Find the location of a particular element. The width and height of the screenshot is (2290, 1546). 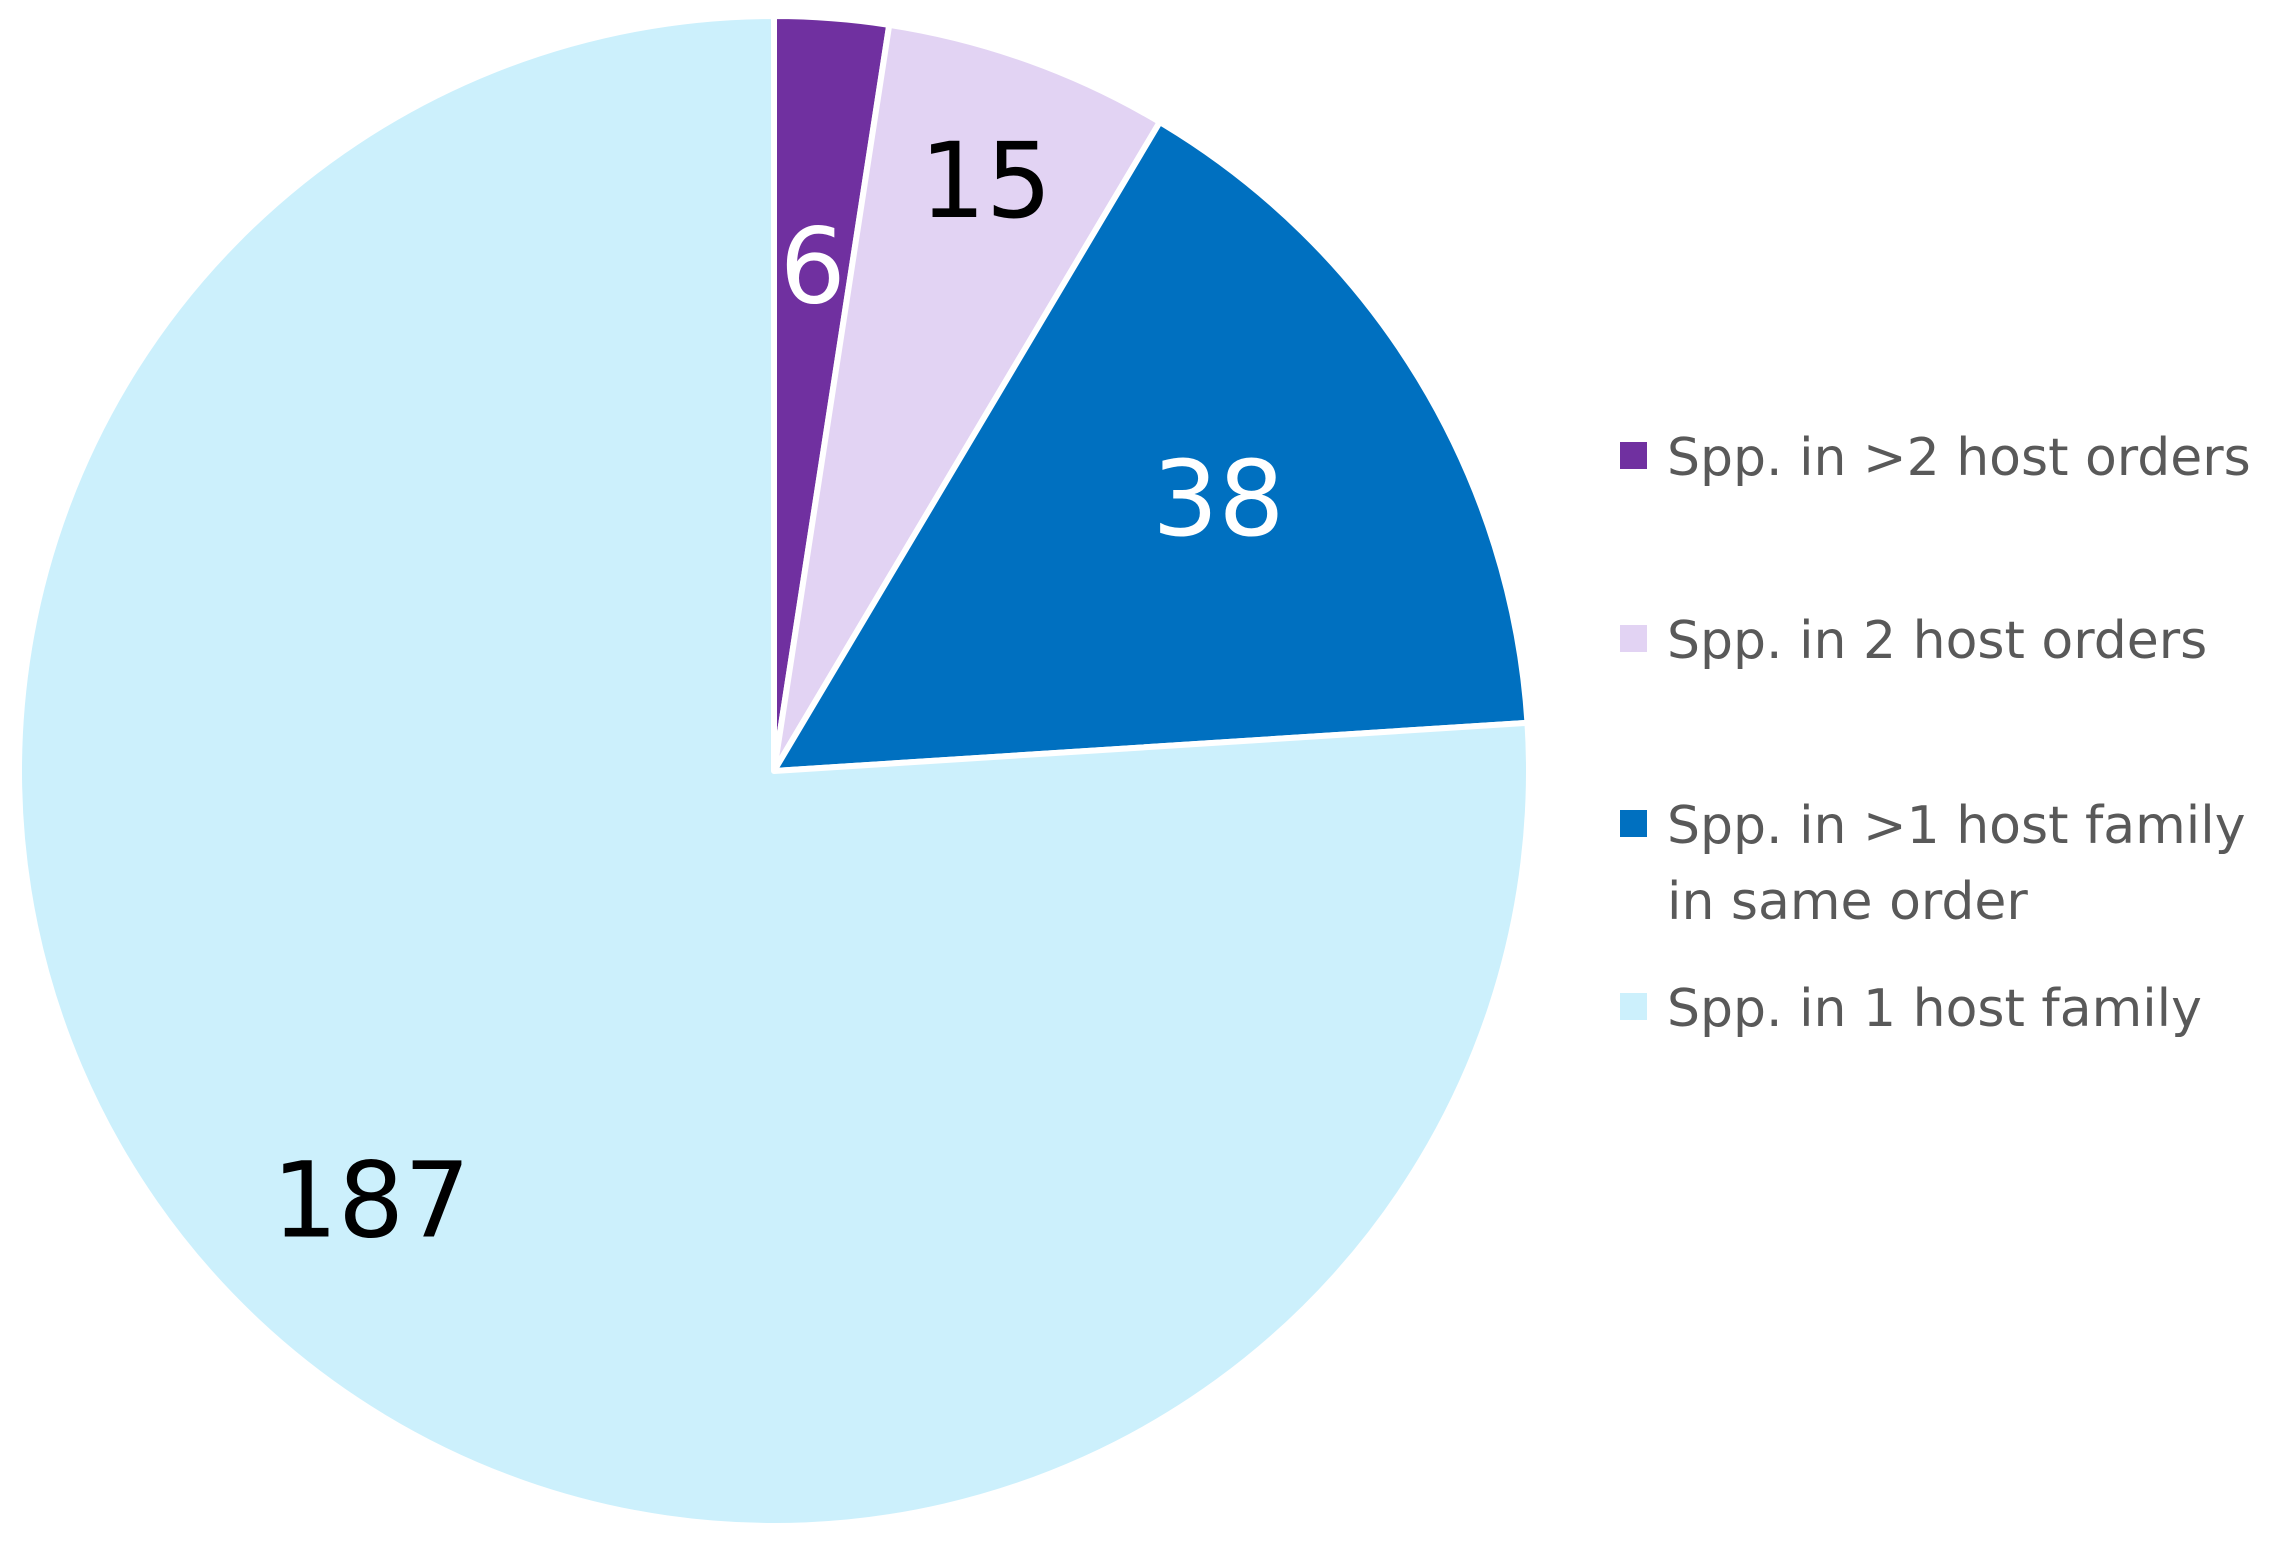

legend-label: Spp. in 1 host family is located at coordinates (1934, 1009).